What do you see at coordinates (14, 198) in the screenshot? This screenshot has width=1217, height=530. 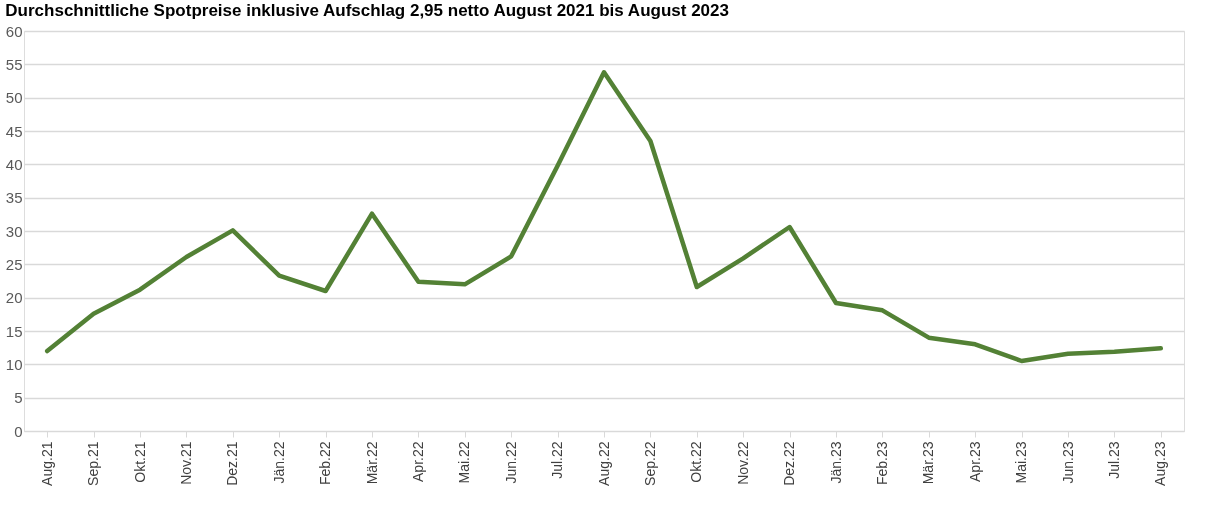 I see `y-tick-label: 35` at bounding box center [14, 198].